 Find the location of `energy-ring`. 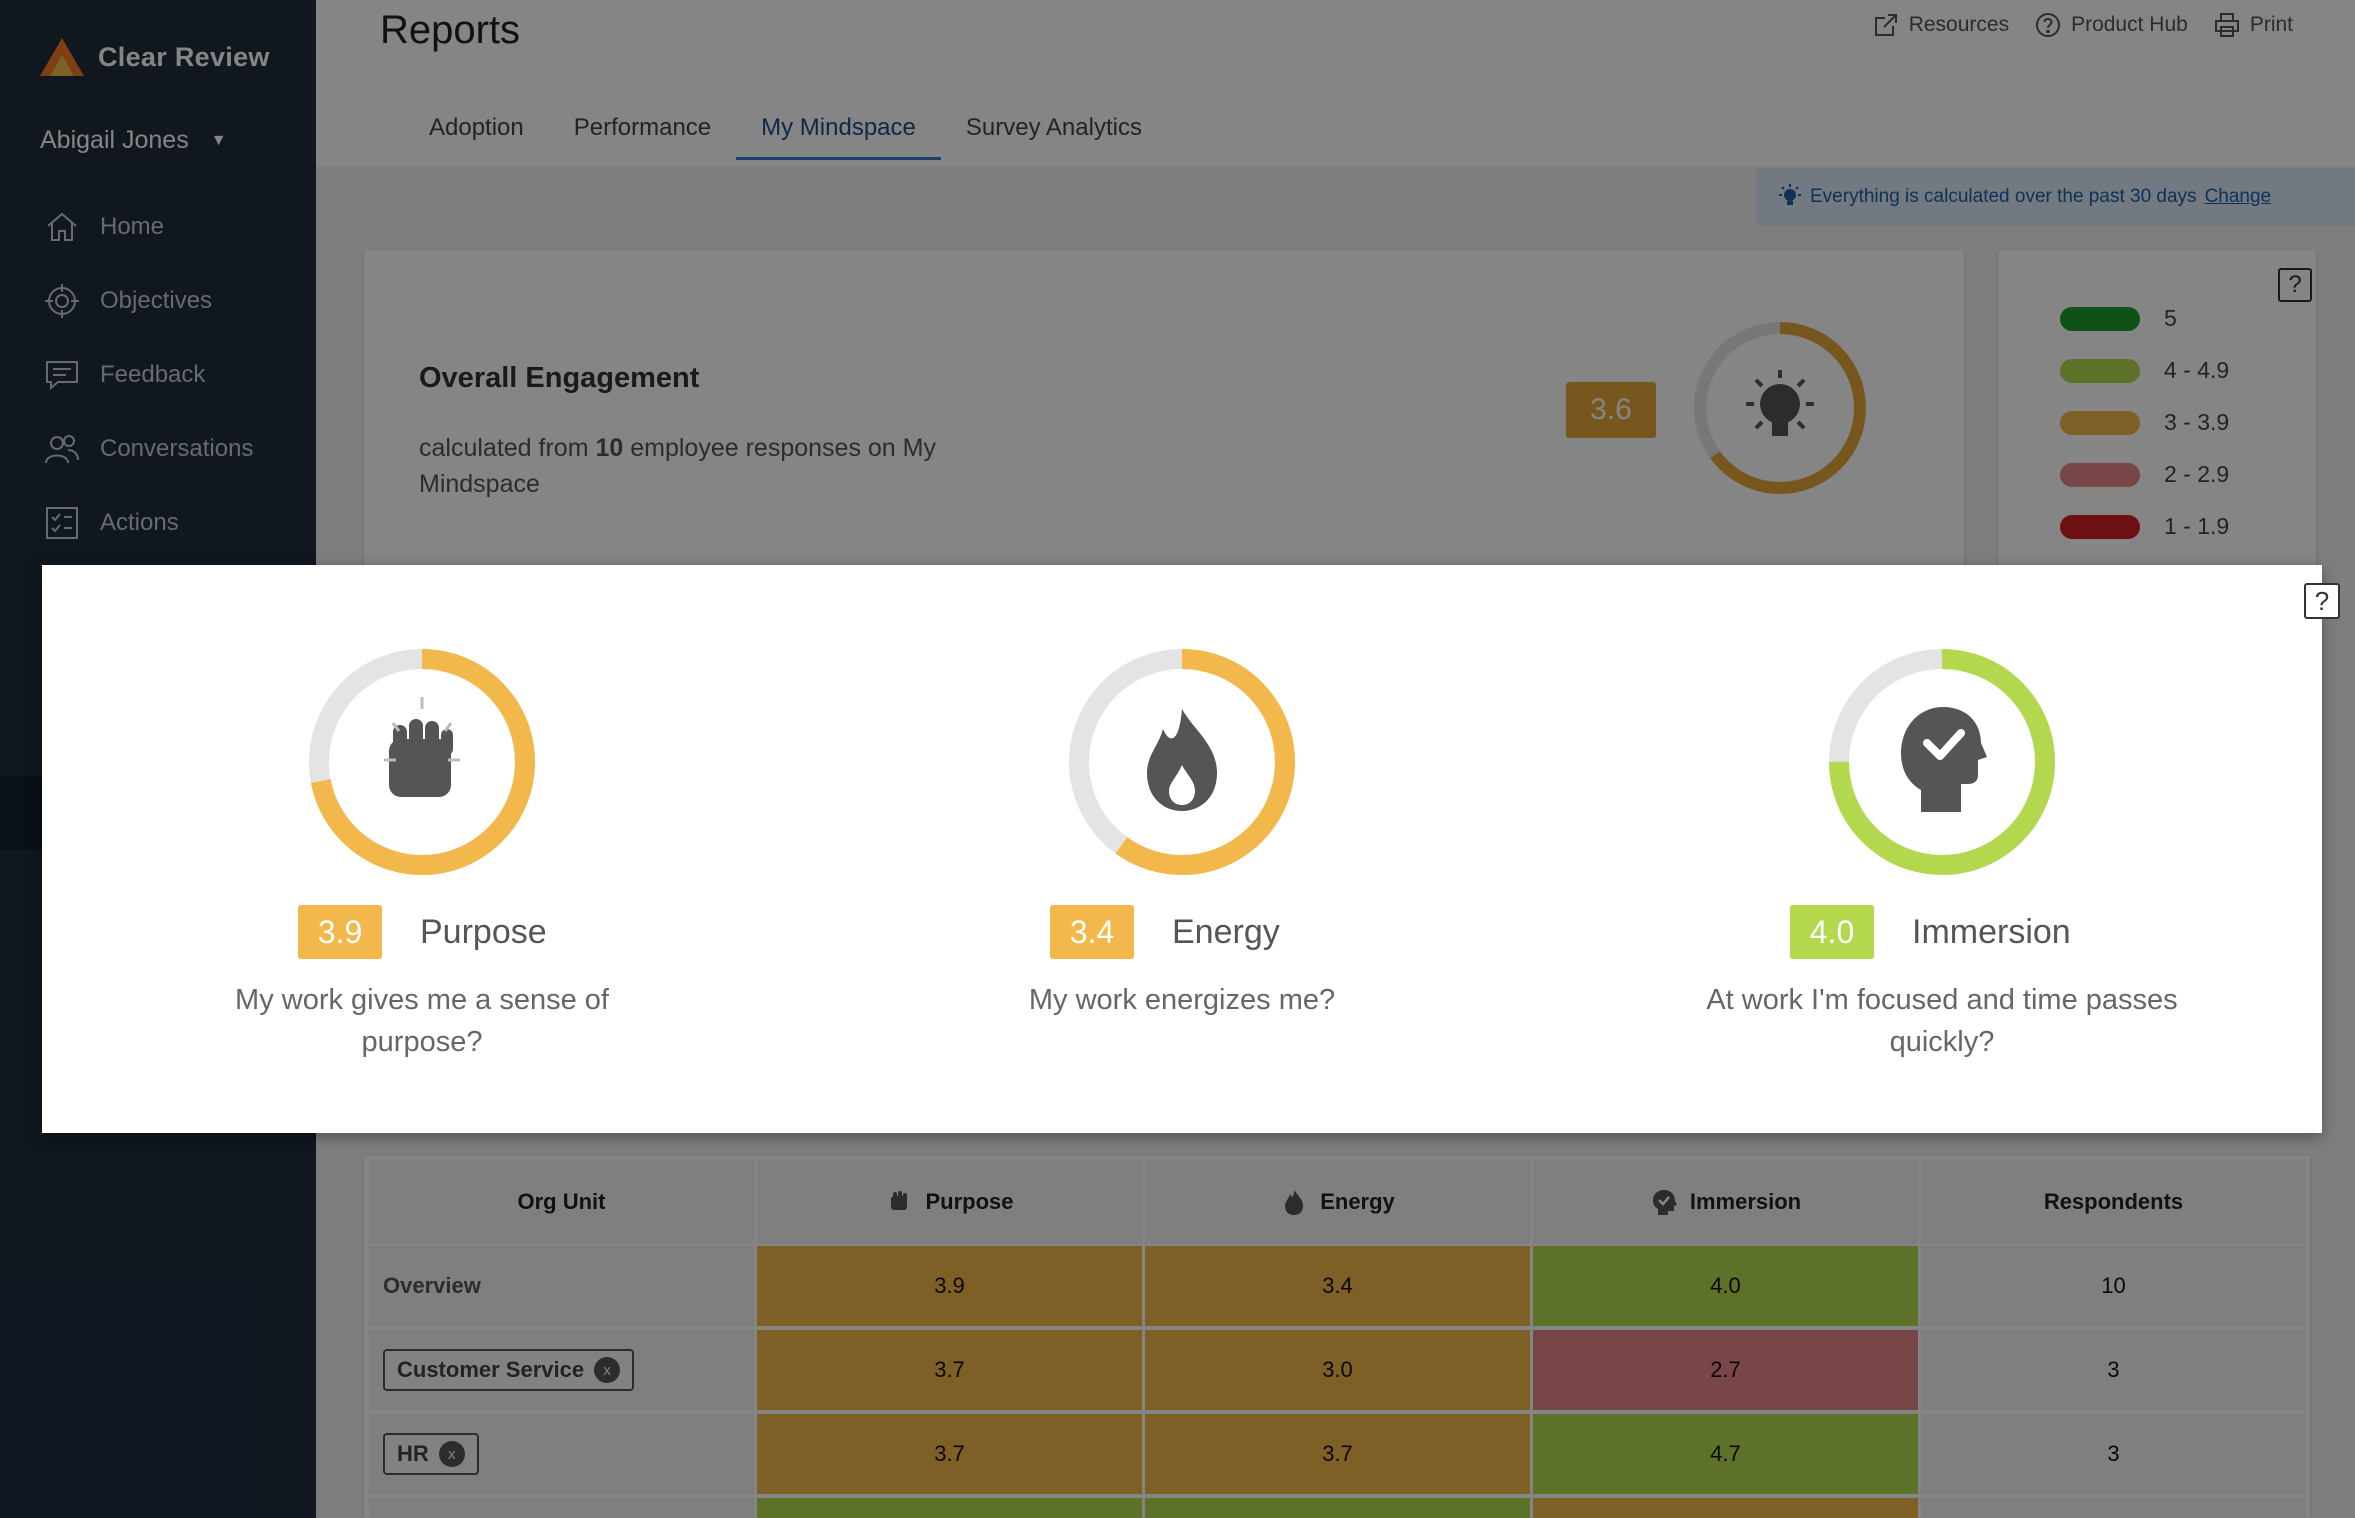

energy-ring is located at coordinates (1182, 762).